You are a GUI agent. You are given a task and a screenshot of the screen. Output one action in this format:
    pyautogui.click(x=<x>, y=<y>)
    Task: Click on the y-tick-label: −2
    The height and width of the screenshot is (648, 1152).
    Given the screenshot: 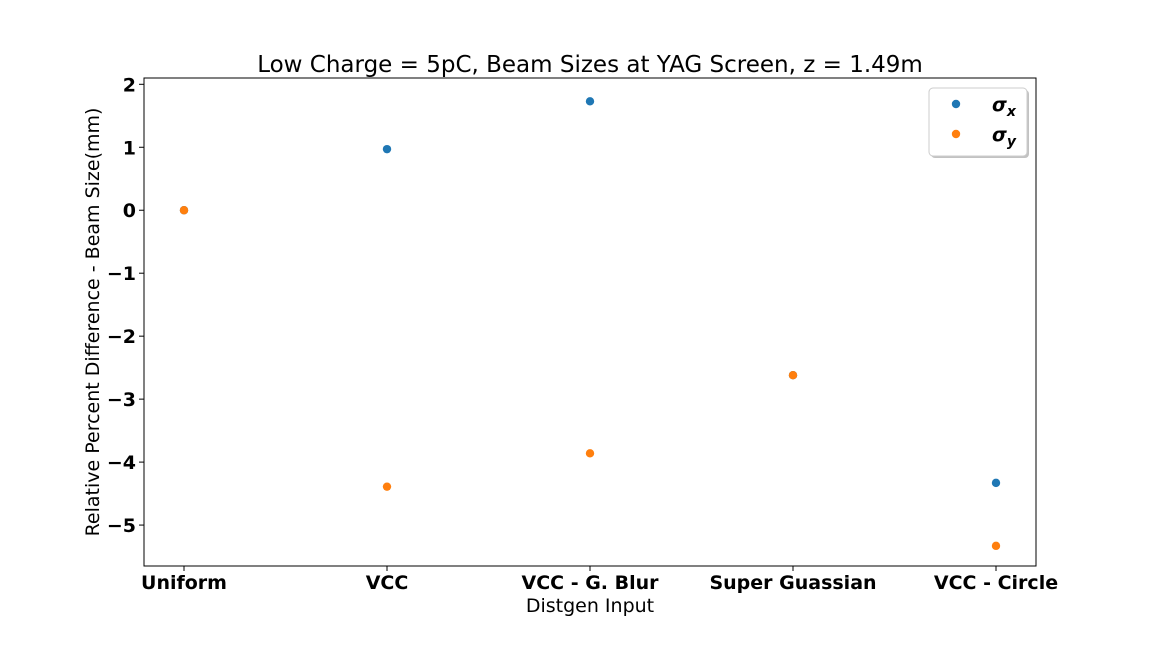 What is the action you would take?
    pyautogui.click(x=121, y=337)
    